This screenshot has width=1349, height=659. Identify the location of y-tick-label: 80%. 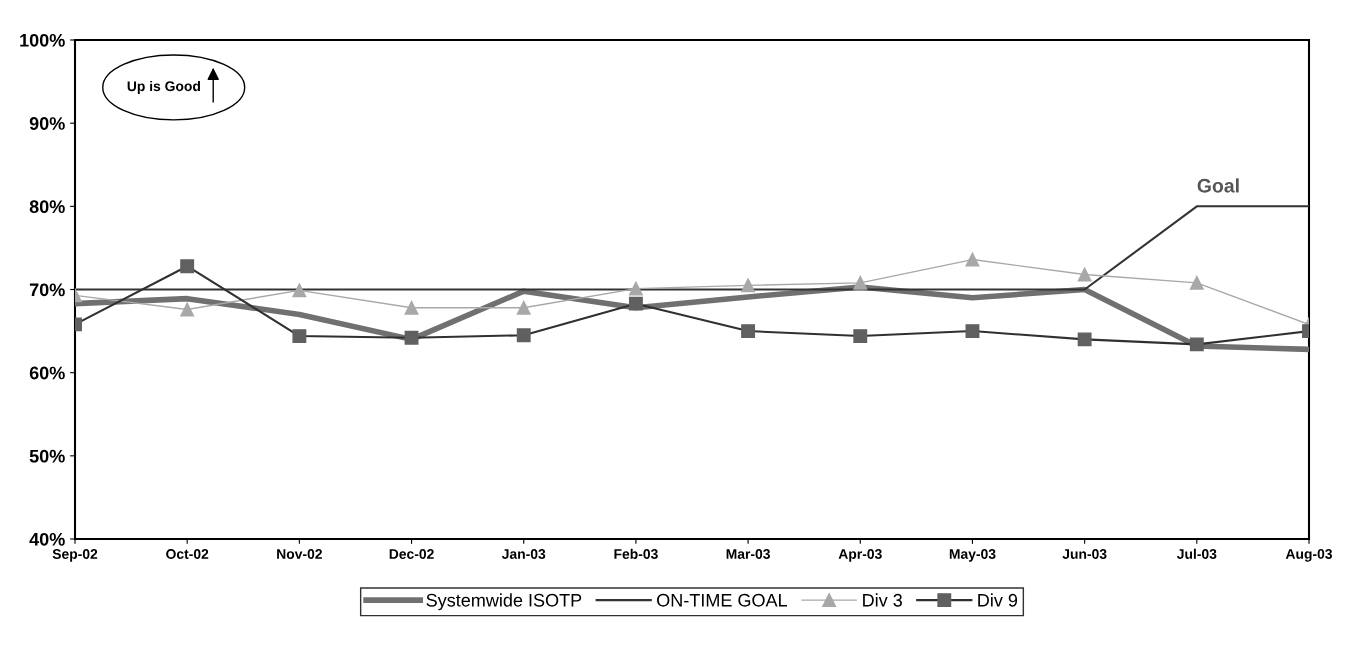
(47, 207).